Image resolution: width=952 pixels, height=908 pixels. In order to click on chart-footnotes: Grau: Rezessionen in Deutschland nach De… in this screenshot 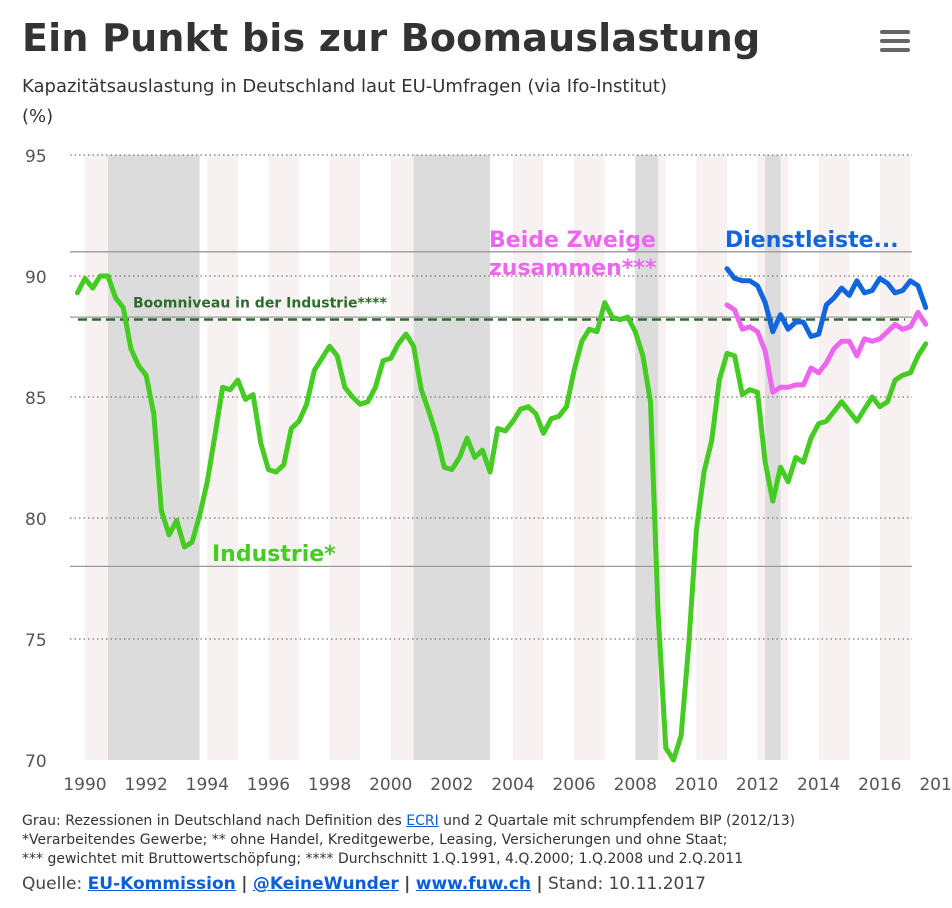, I will do `click(408, 840)`.